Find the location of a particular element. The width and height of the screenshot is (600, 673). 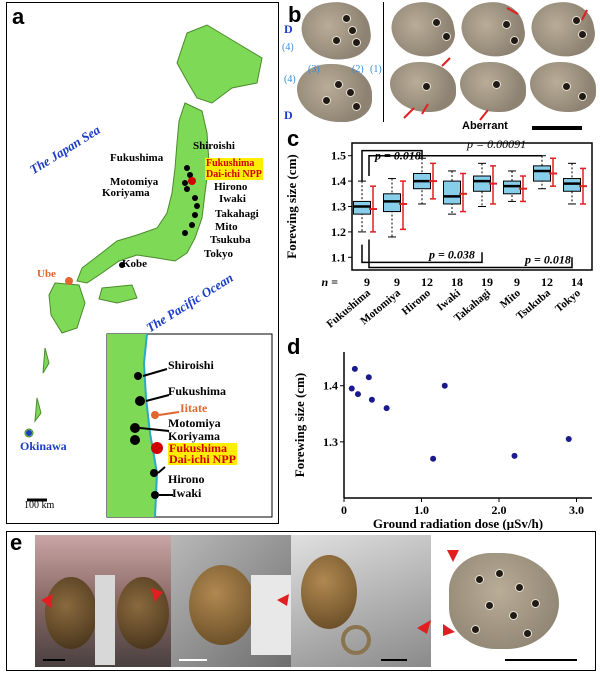

y-tick-label: 1.5 is located at coordinates (338, 156).